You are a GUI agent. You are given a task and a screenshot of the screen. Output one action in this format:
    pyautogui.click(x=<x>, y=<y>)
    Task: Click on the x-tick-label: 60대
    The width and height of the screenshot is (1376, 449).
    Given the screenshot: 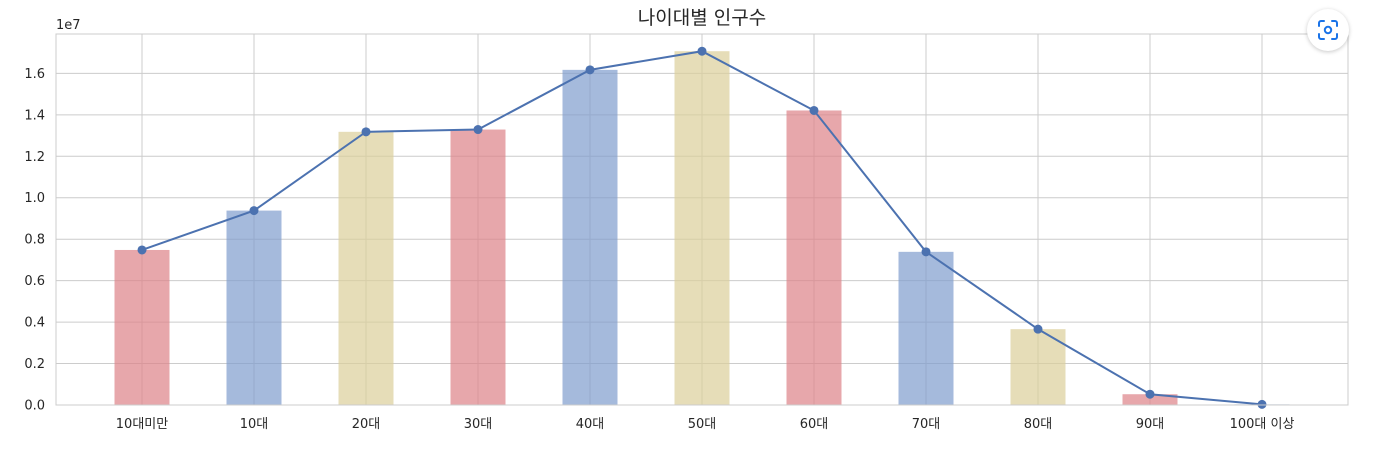 What is the action you would take?
    pyautogui.click(x=814, y=424)
    